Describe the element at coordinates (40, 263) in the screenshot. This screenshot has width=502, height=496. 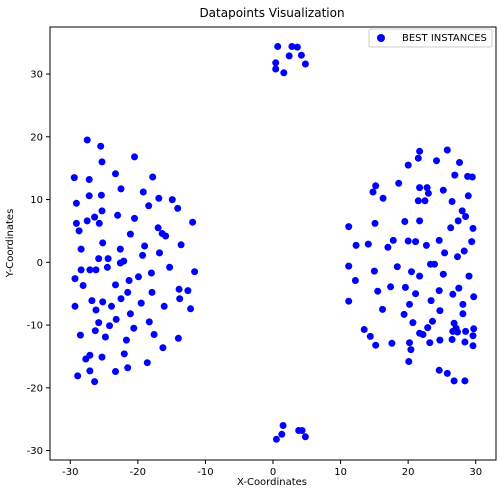
I see `y-tick-label: 0` at that location.